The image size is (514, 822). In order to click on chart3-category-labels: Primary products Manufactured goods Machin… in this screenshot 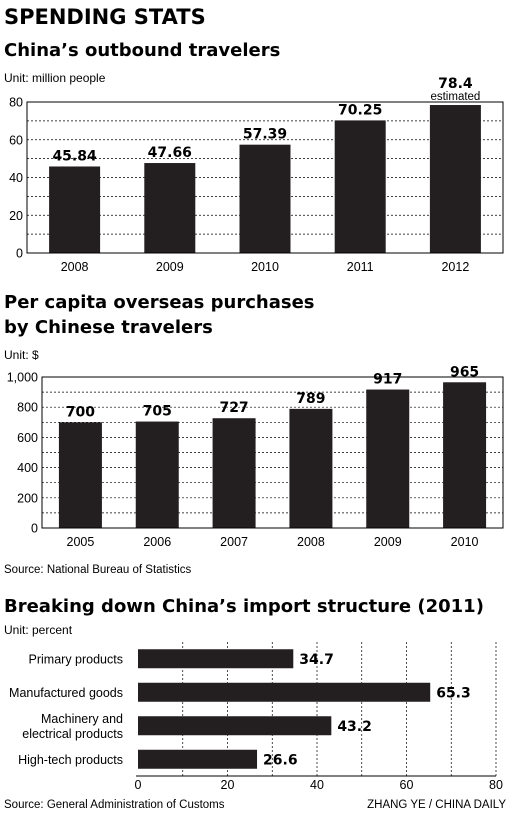, I will do `click(66, 709)`.